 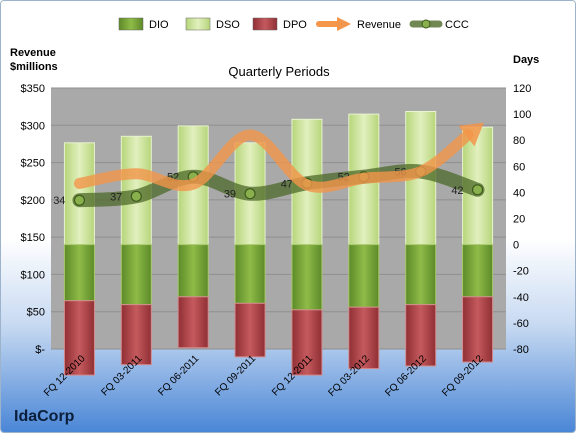 I want to click on right-tick-label: 80, so click(x=519, y=141).